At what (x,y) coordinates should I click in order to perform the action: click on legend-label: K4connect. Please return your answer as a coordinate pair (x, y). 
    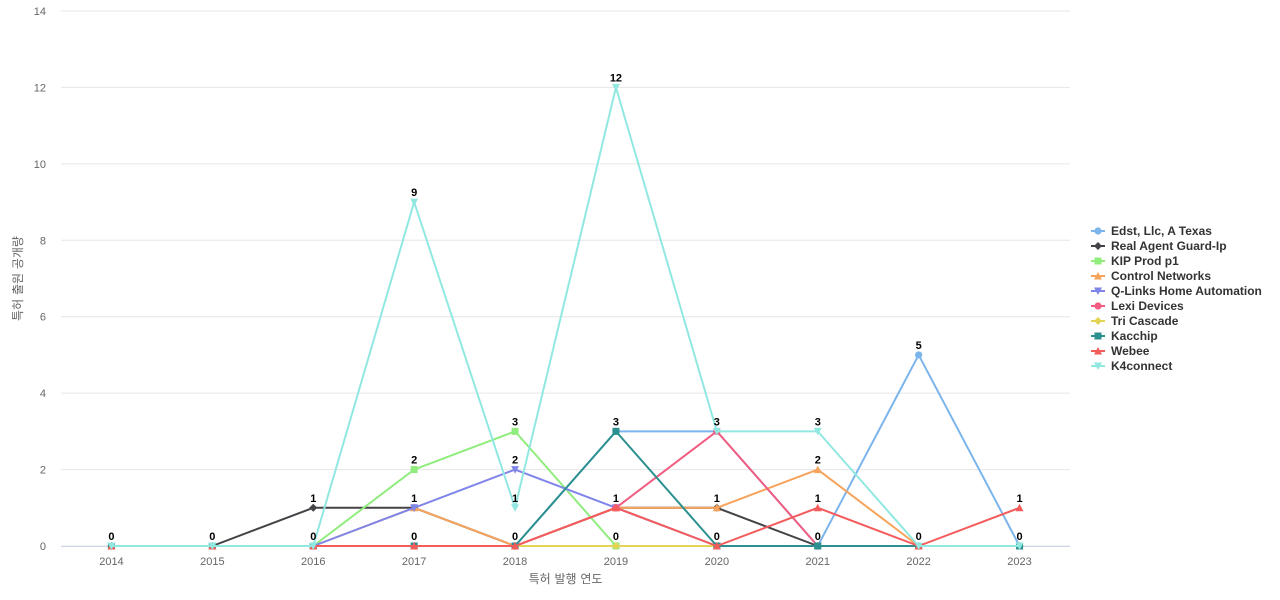
    Looking at the image, I should click on (1141, 366).